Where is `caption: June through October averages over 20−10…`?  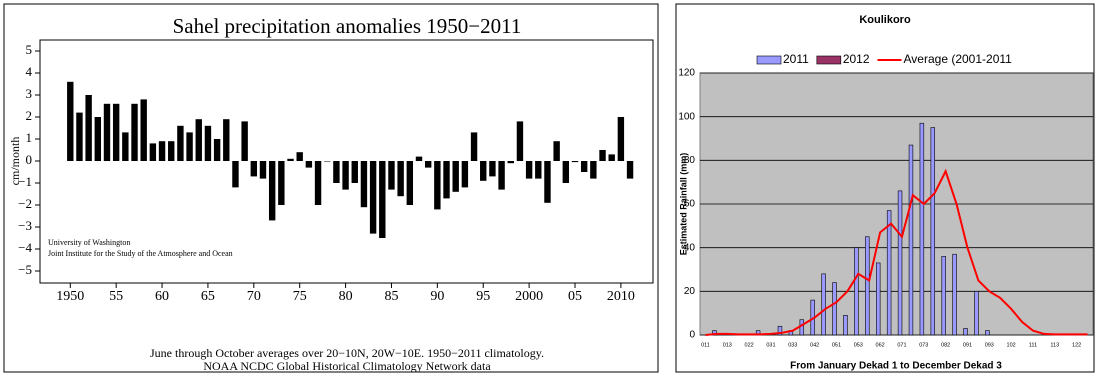 caption: June through October averages over 20−10… is located at coordinates (347, 353).